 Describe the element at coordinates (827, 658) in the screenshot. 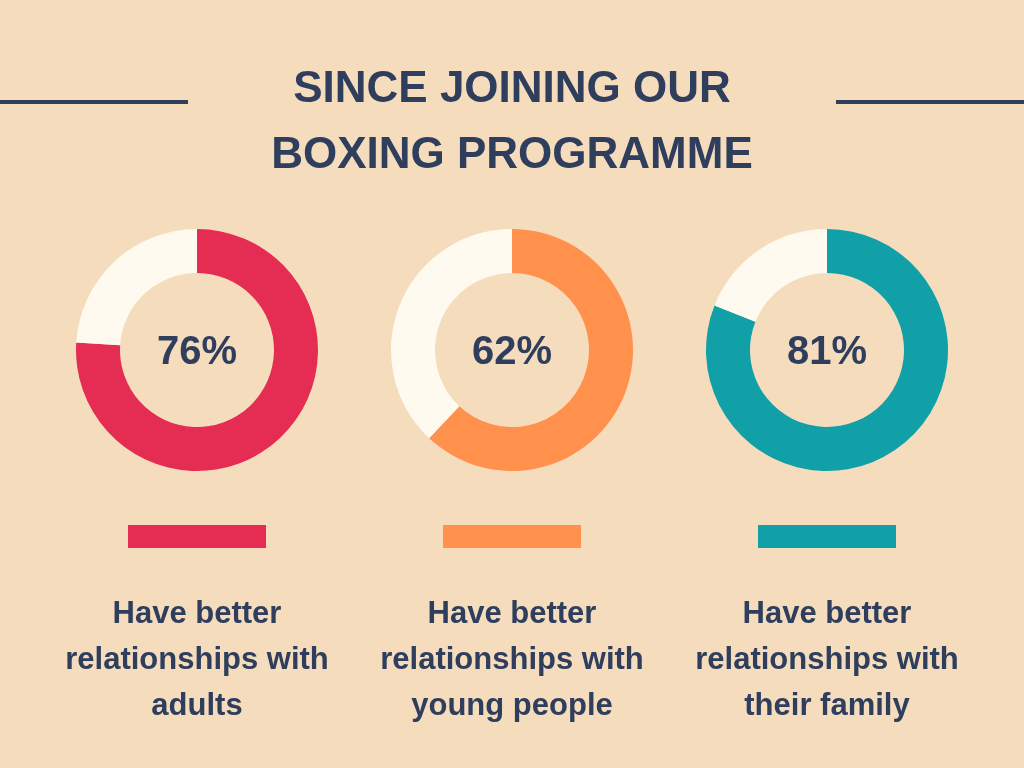

I see `text: Have better relationships with their family` at that location.